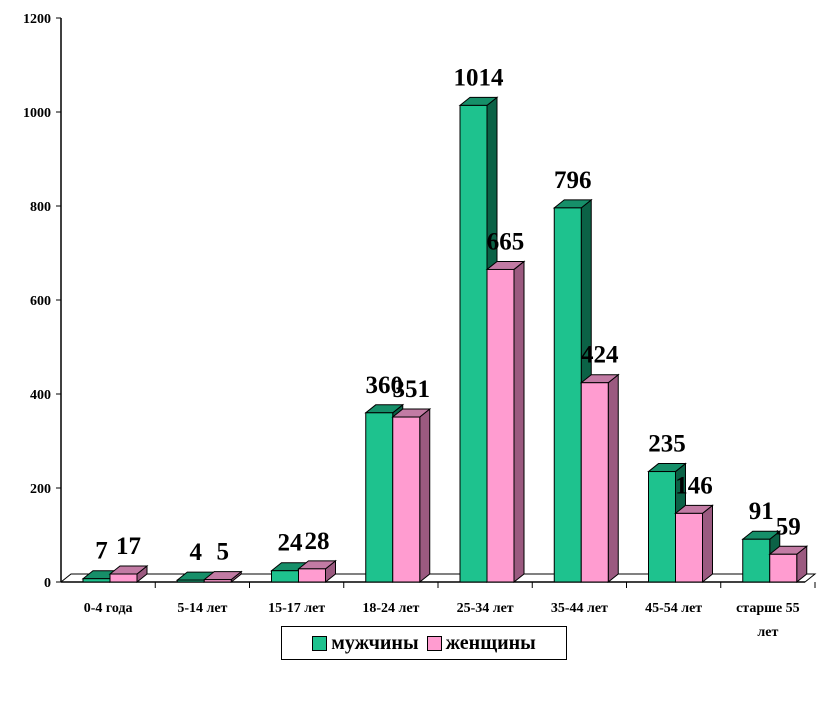 Image resolution: width=833 pixels, height=715 pixels. I want to click on y-tick-label: 800, so click(40, 207).